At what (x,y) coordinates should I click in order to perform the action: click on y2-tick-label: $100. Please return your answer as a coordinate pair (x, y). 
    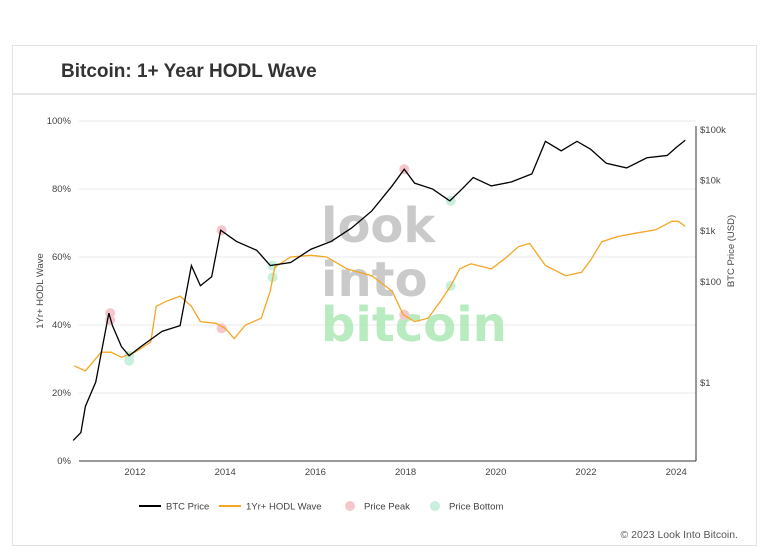
    Looking at the image, I should click on (710, 282).